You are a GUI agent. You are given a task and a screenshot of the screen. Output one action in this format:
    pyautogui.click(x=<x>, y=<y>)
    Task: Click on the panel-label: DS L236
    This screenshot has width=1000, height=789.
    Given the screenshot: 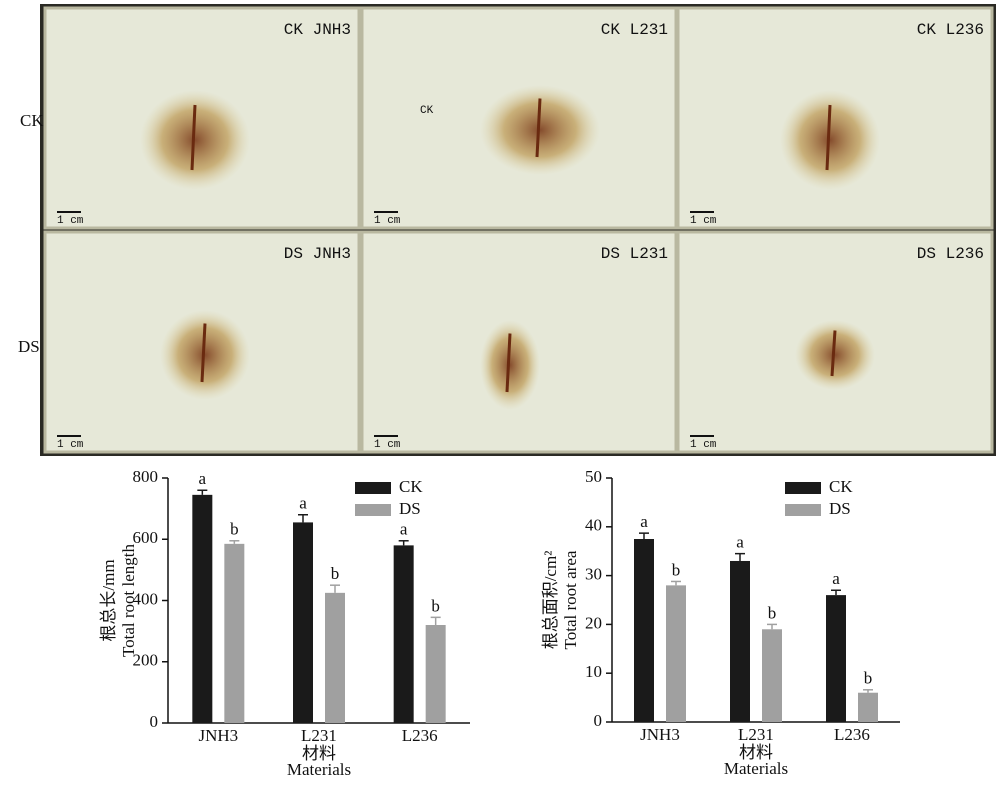 What is the action you would take?
    pyautogui.click(x=950, y=254)
    